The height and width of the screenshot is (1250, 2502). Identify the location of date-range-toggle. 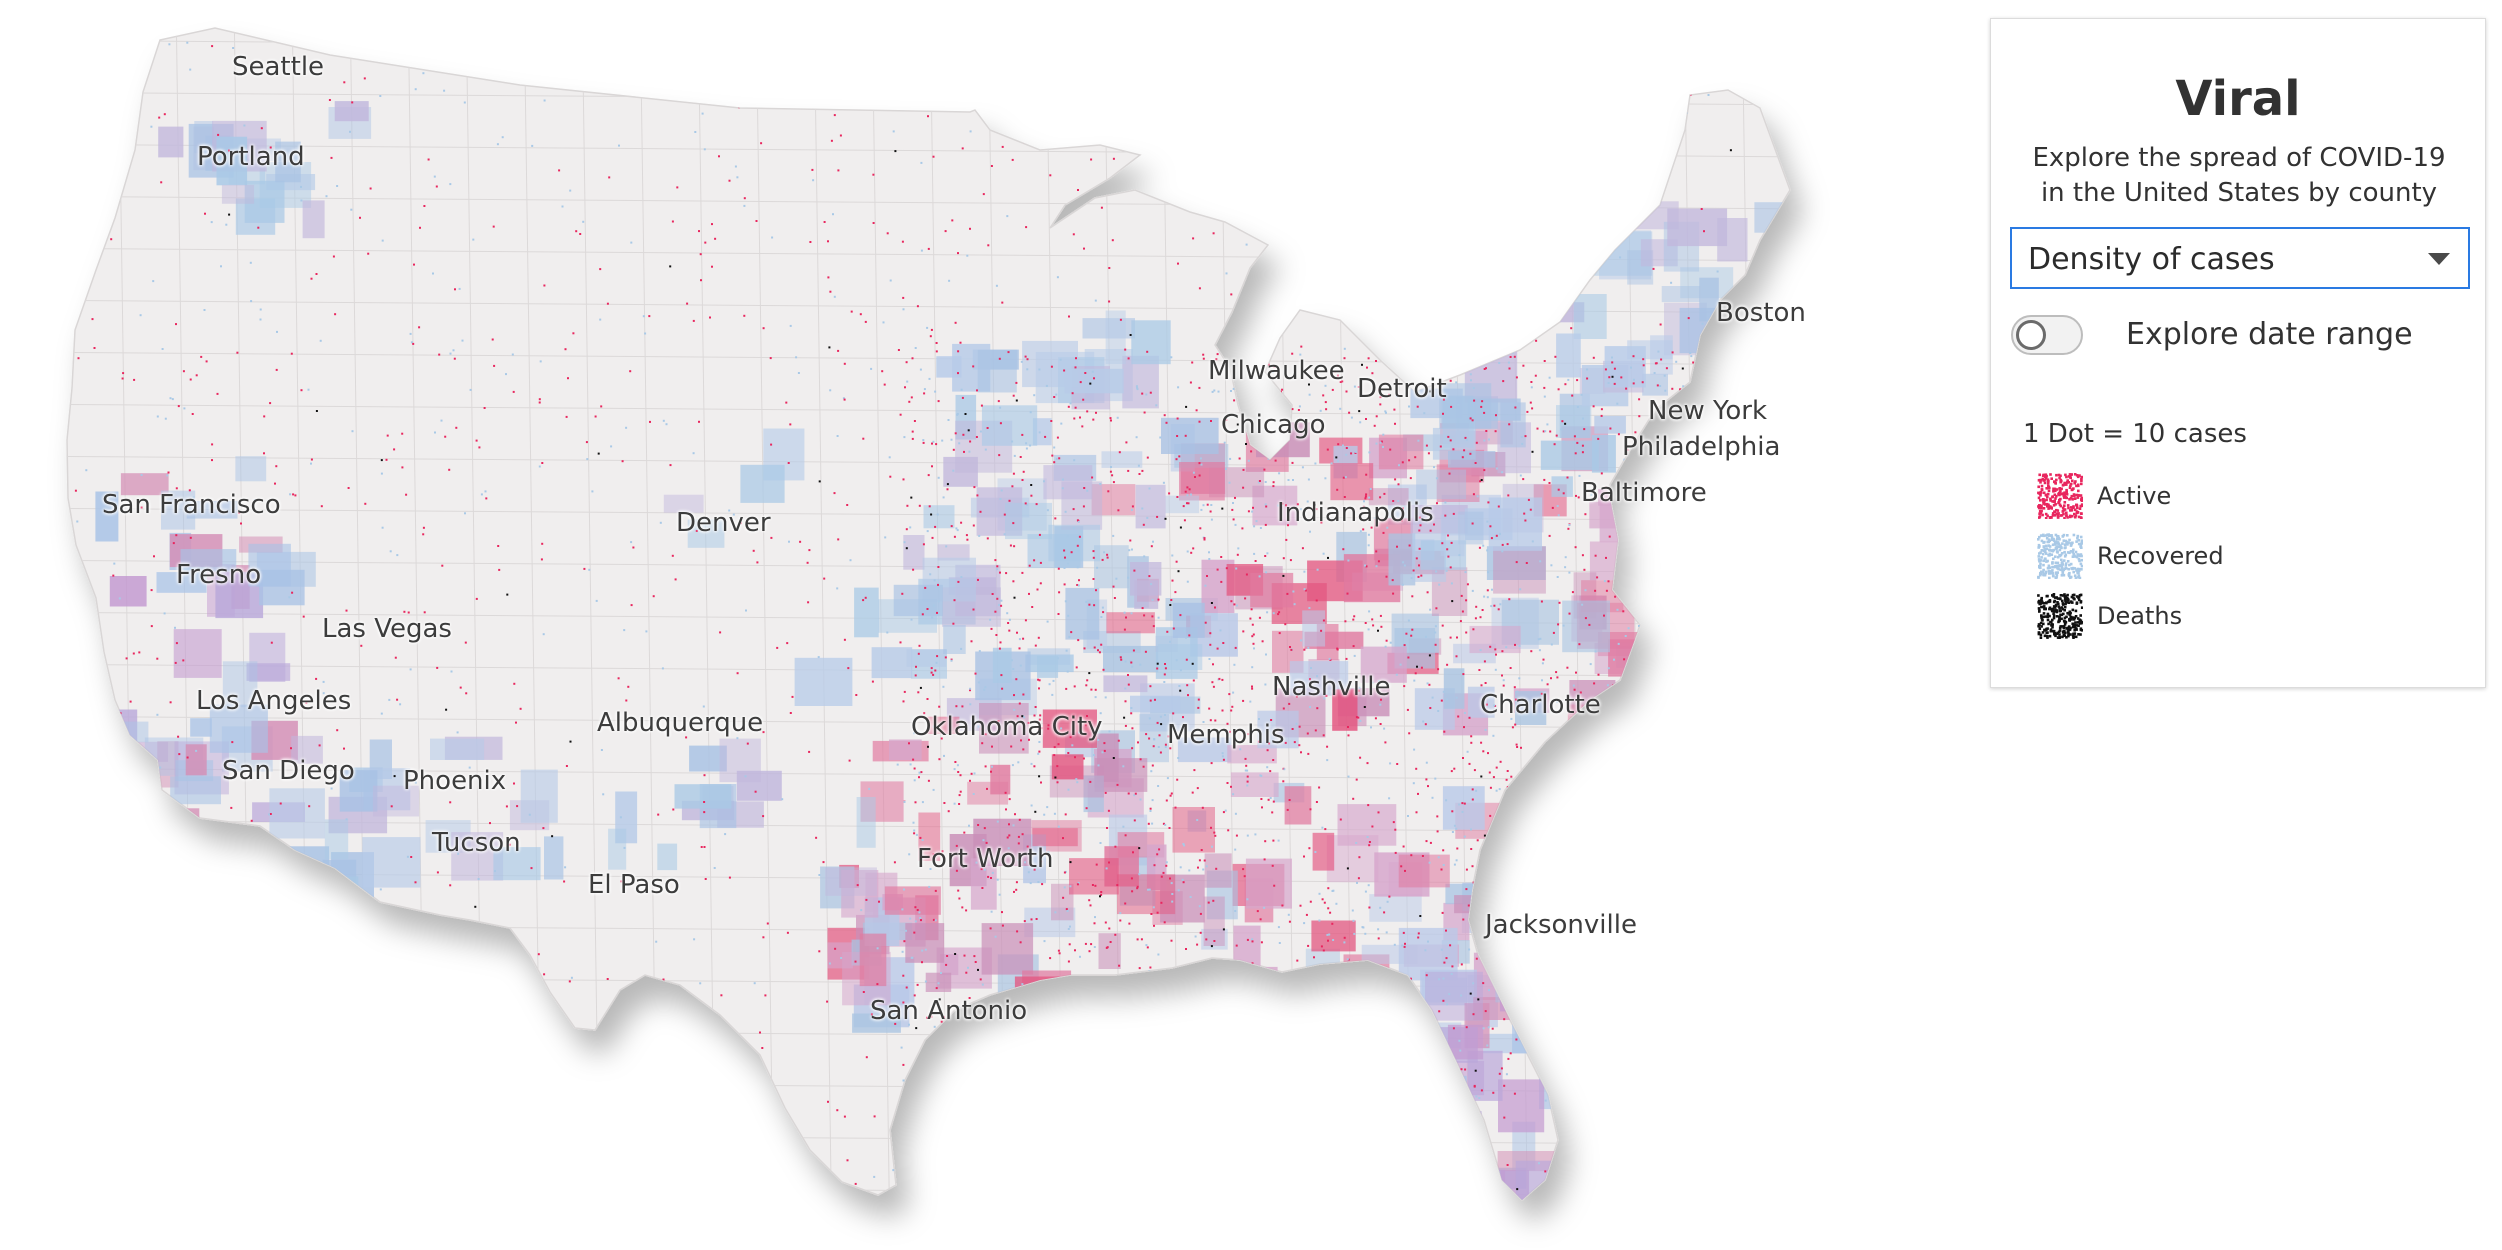
(2047, 335).